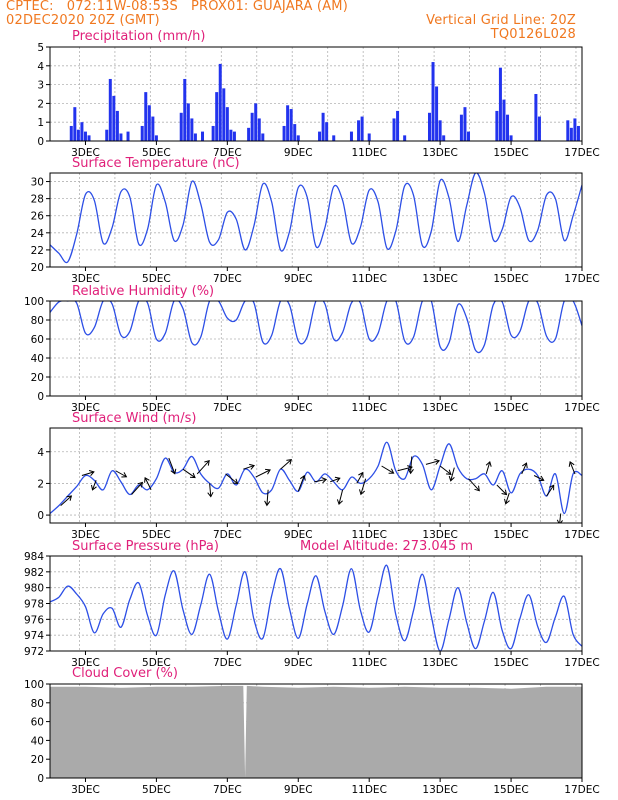 This screenshot has height=800, width=618. Describe the element at coordinates (37, 183) in the screenshot. I see `y-tick-label: 30` at that location.